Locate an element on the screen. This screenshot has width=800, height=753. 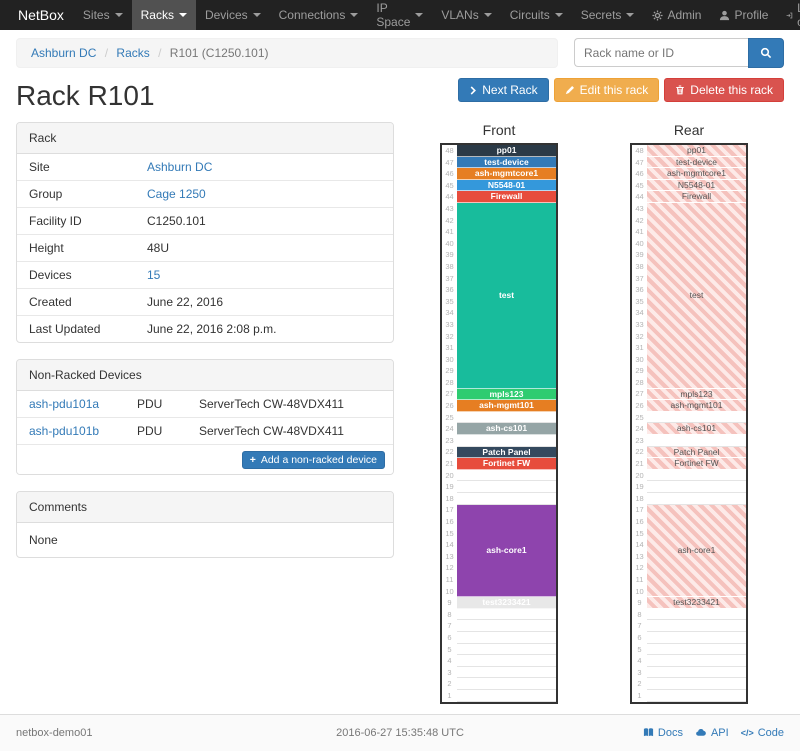
rack-device-front: Firewall is located at coordinates (506, 197).